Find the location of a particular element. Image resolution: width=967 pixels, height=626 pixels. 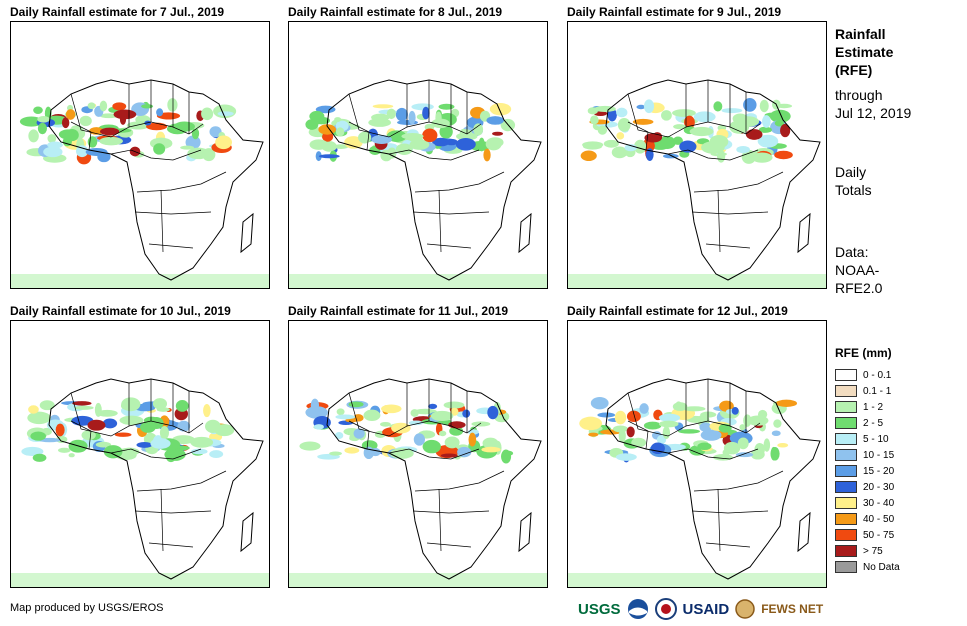

legend-swatch is located at coordinates (846, 407).